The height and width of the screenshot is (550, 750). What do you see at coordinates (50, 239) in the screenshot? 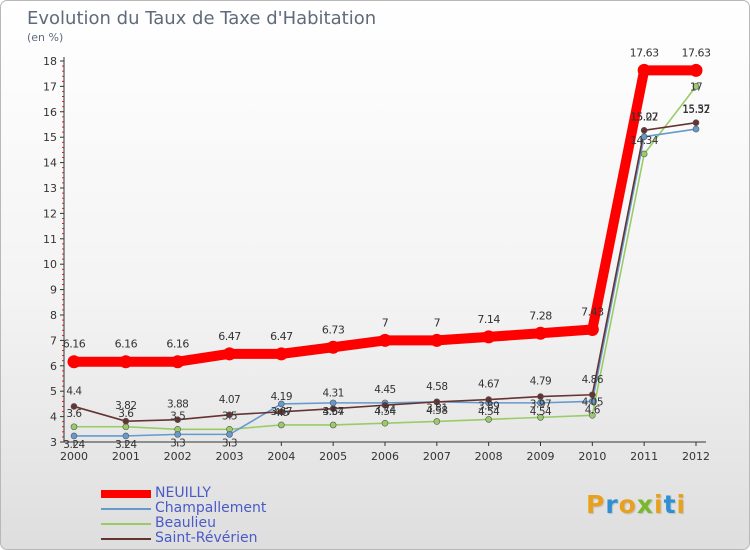
I see `y-tick-label: 11` at bounding box center [50, 239].